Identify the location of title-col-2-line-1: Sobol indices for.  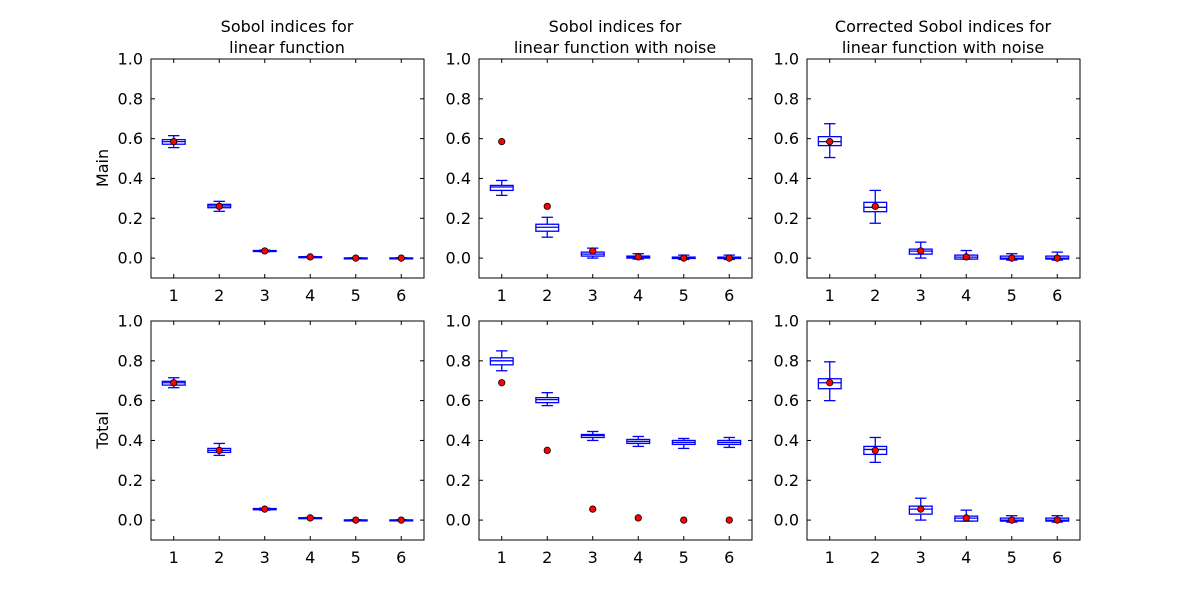
(615, 26).